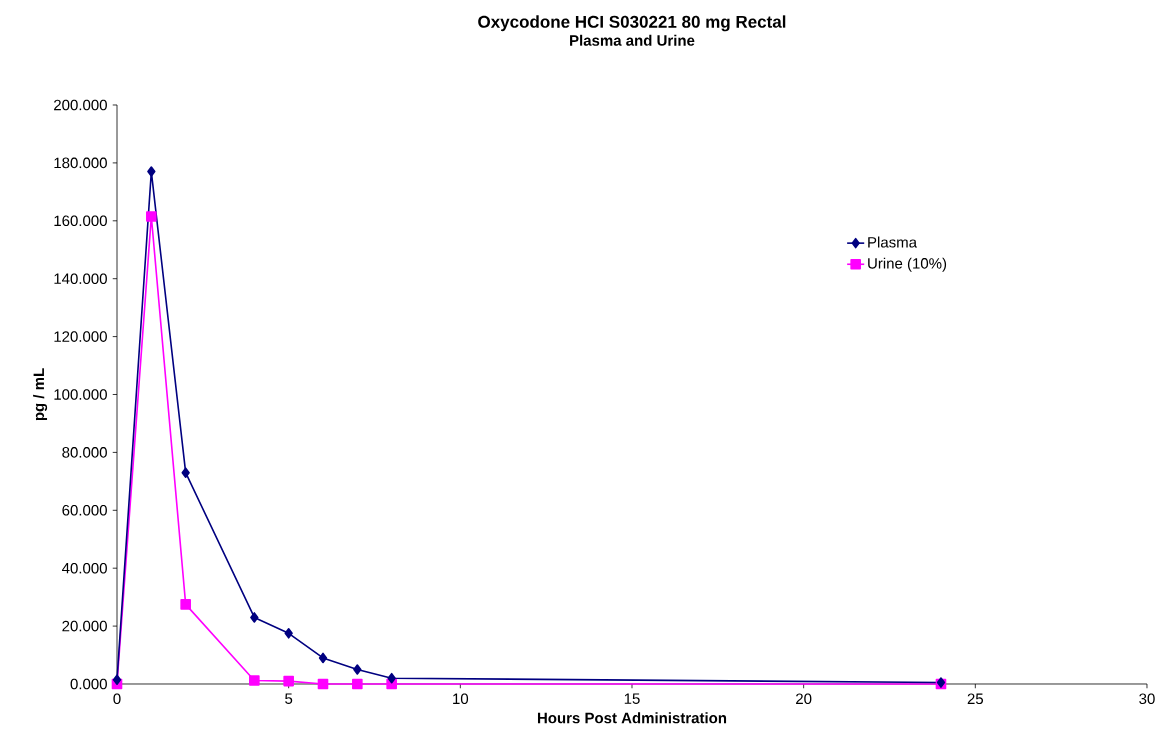 The image size is (1161, 750). Describe the element at coordinates (1147, 699) in the screenshot. I see `x-tick-label: 30` at that location.